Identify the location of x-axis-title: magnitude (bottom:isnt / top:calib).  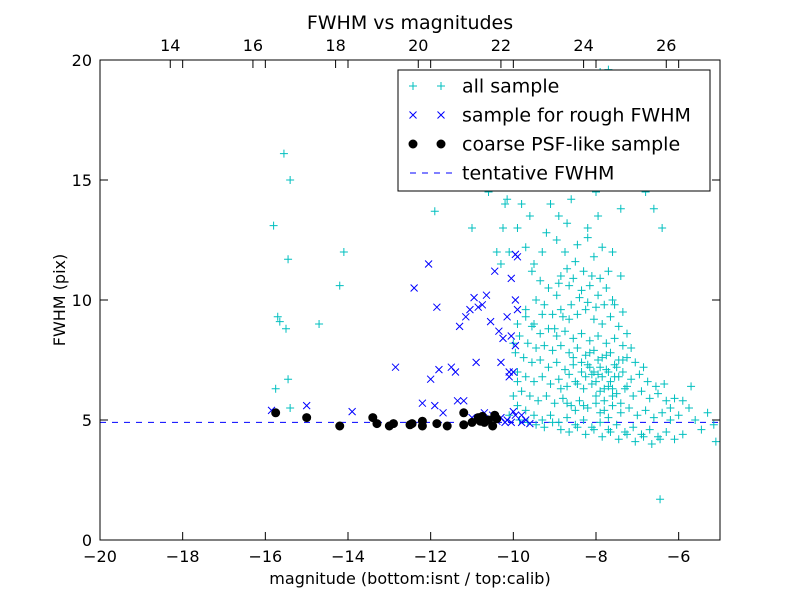
(409, 578).